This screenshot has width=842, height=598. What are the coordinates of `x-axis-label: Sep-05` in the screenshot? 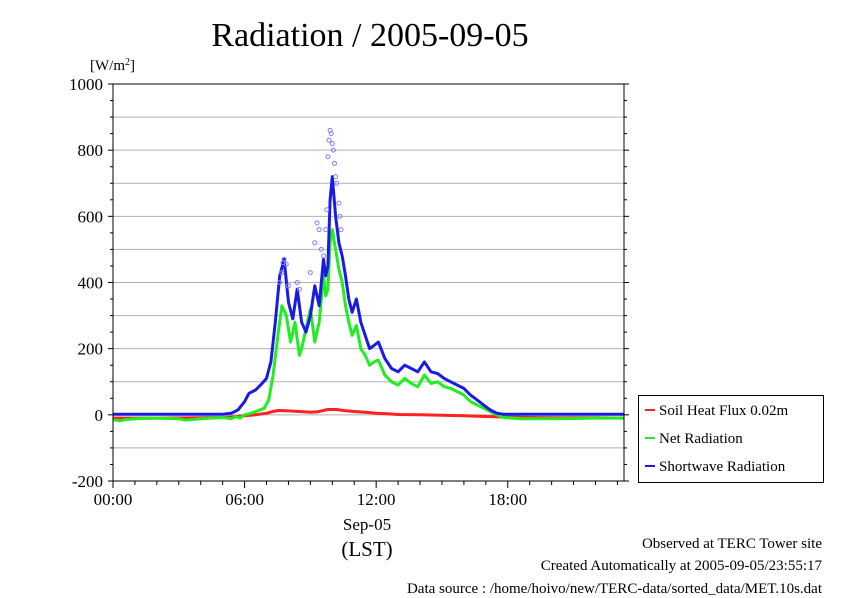 It's located at (367, 524).